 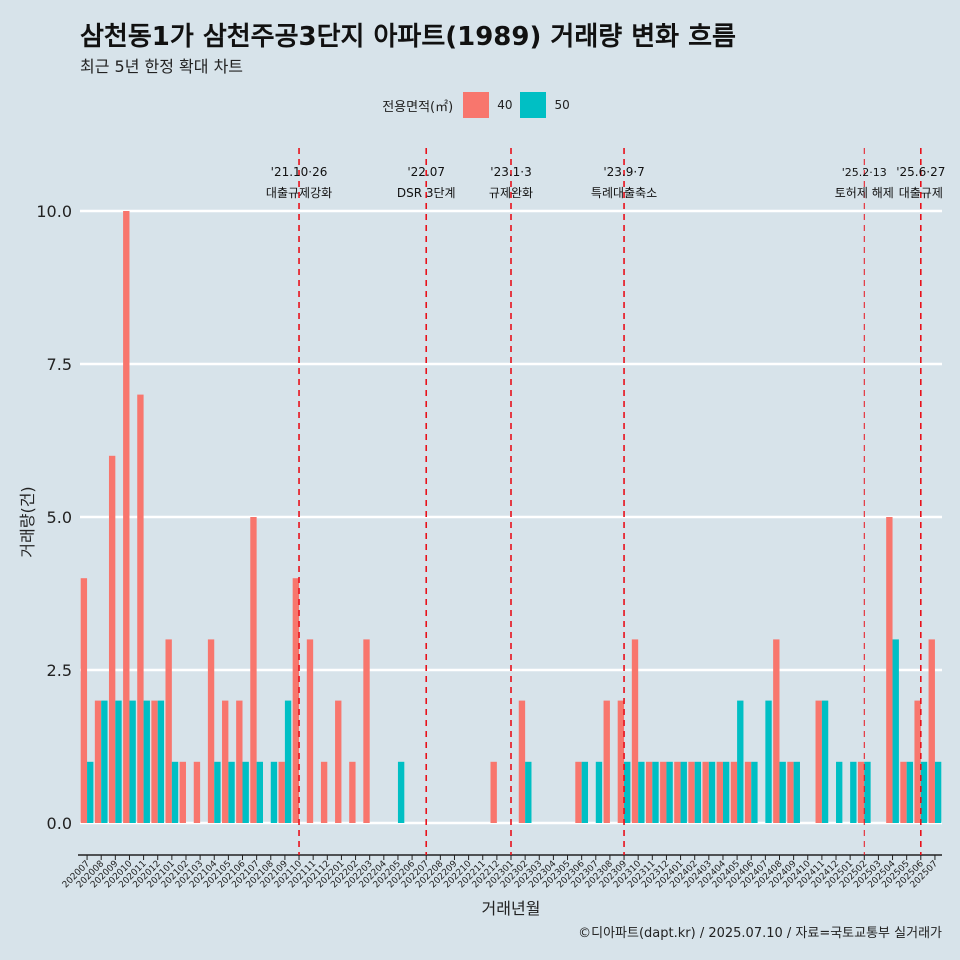 I want to click on policy-label: 규제완화, so click(x=511, y=193).